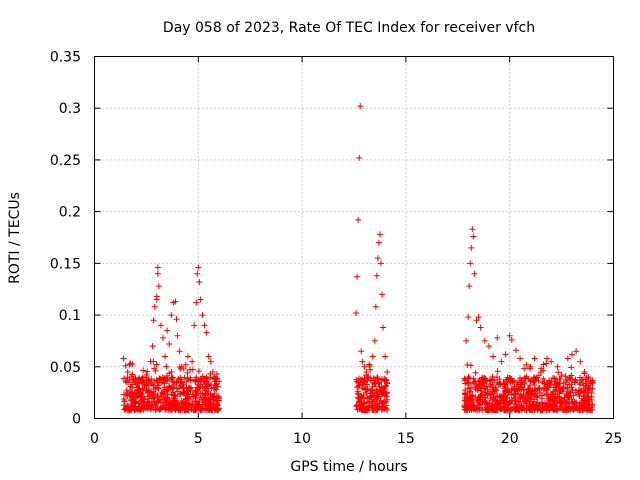 The width and height of the screenshot is (640, 480). What do you see at coordinates (65, 264) in the screenshot?
I see `y-tick-label: 0.15` at bounding box center [65, 264].